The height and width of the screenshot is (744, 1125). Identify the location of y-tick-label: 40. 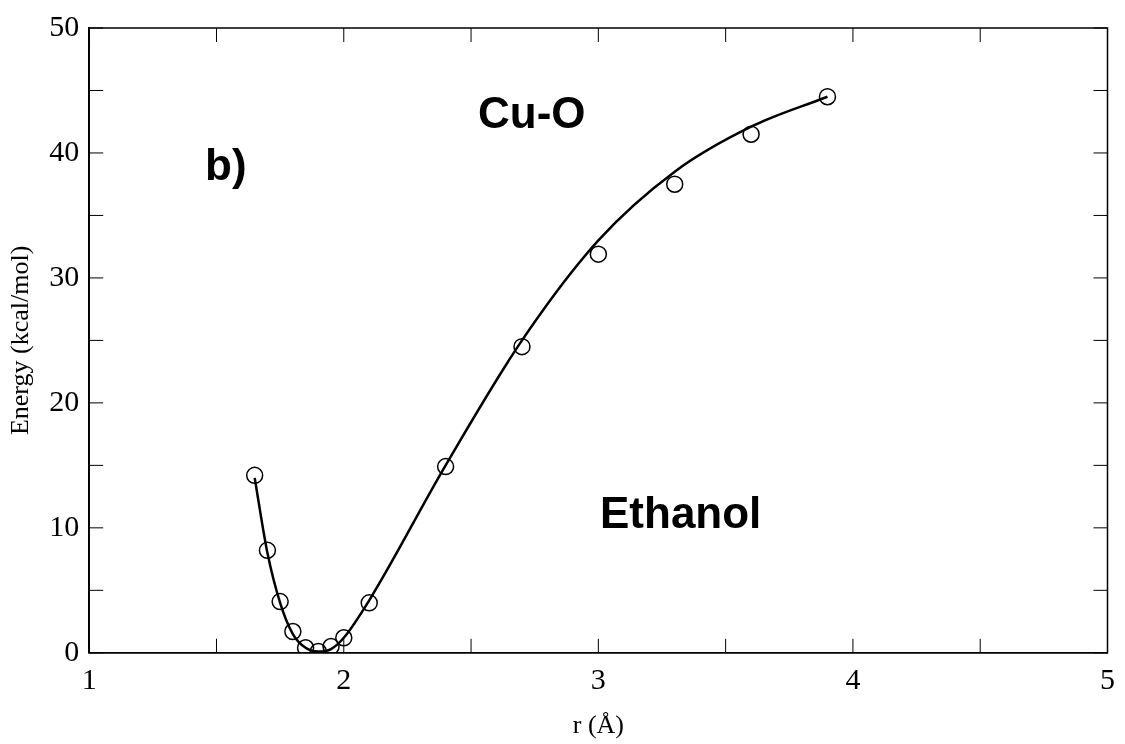
(64, 150).